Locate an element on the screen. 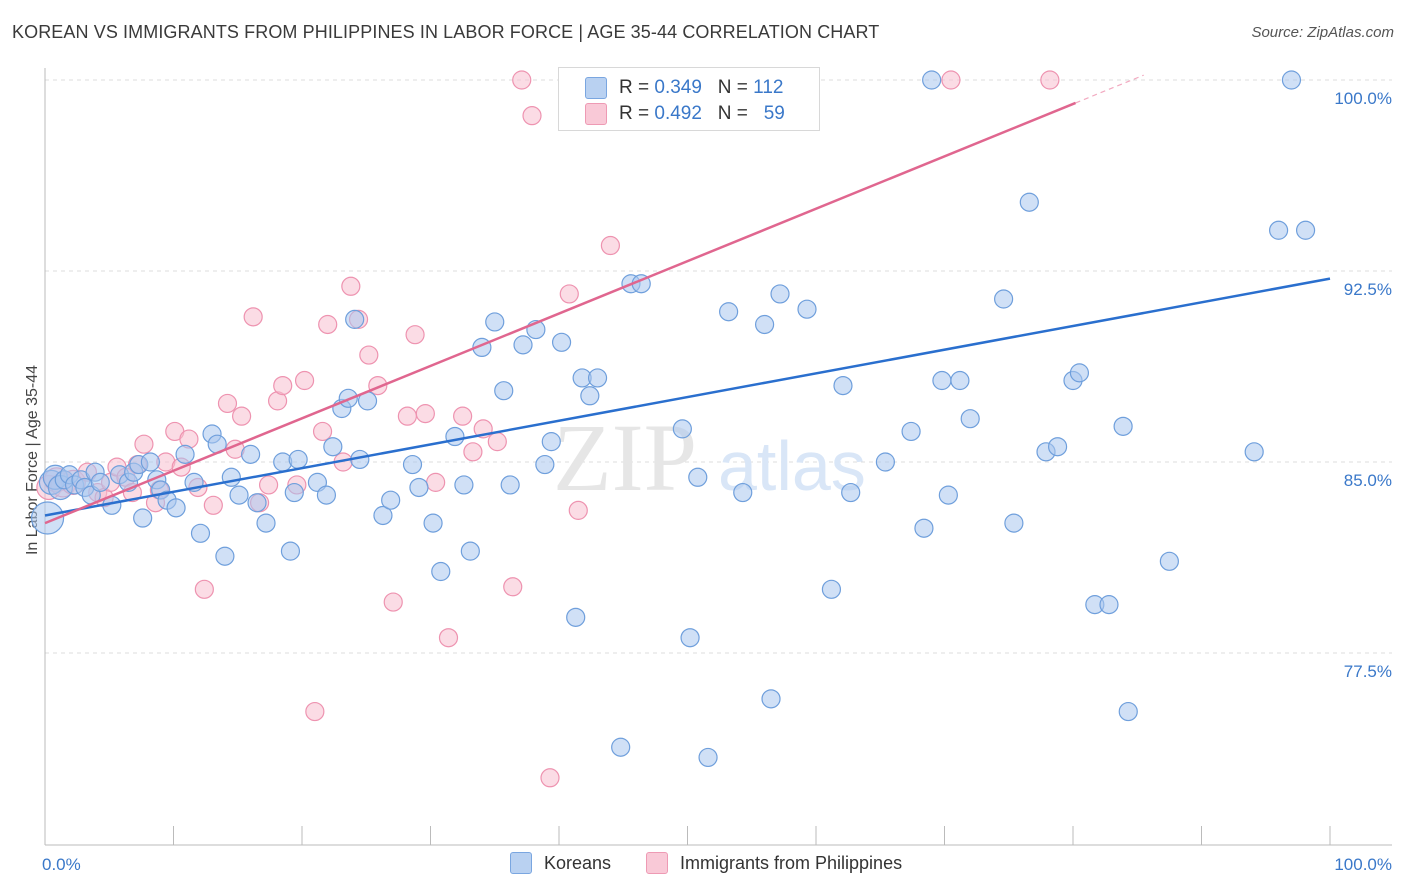 This screenshot has height=892, width=1406. bottom-legend-swatch-koreans is located at coordinates (521, 863).